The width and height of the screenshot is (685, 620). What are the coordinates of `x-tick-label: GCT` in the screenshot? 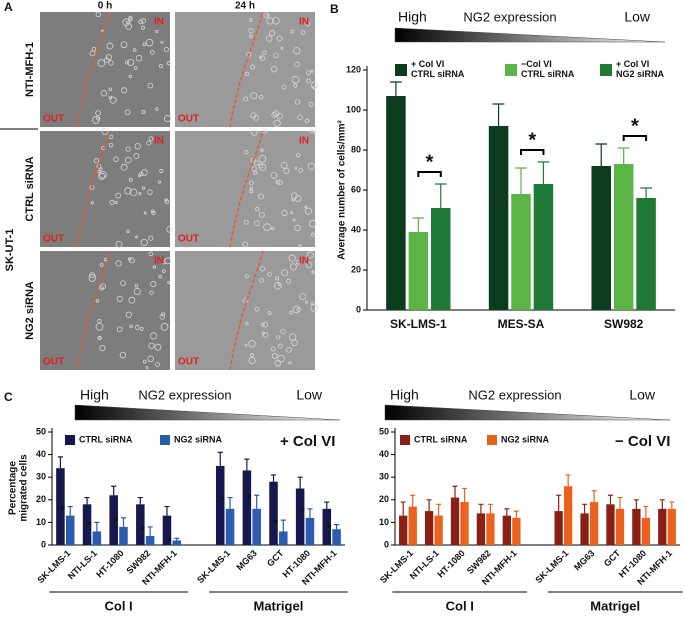 It's located at (275, 558).